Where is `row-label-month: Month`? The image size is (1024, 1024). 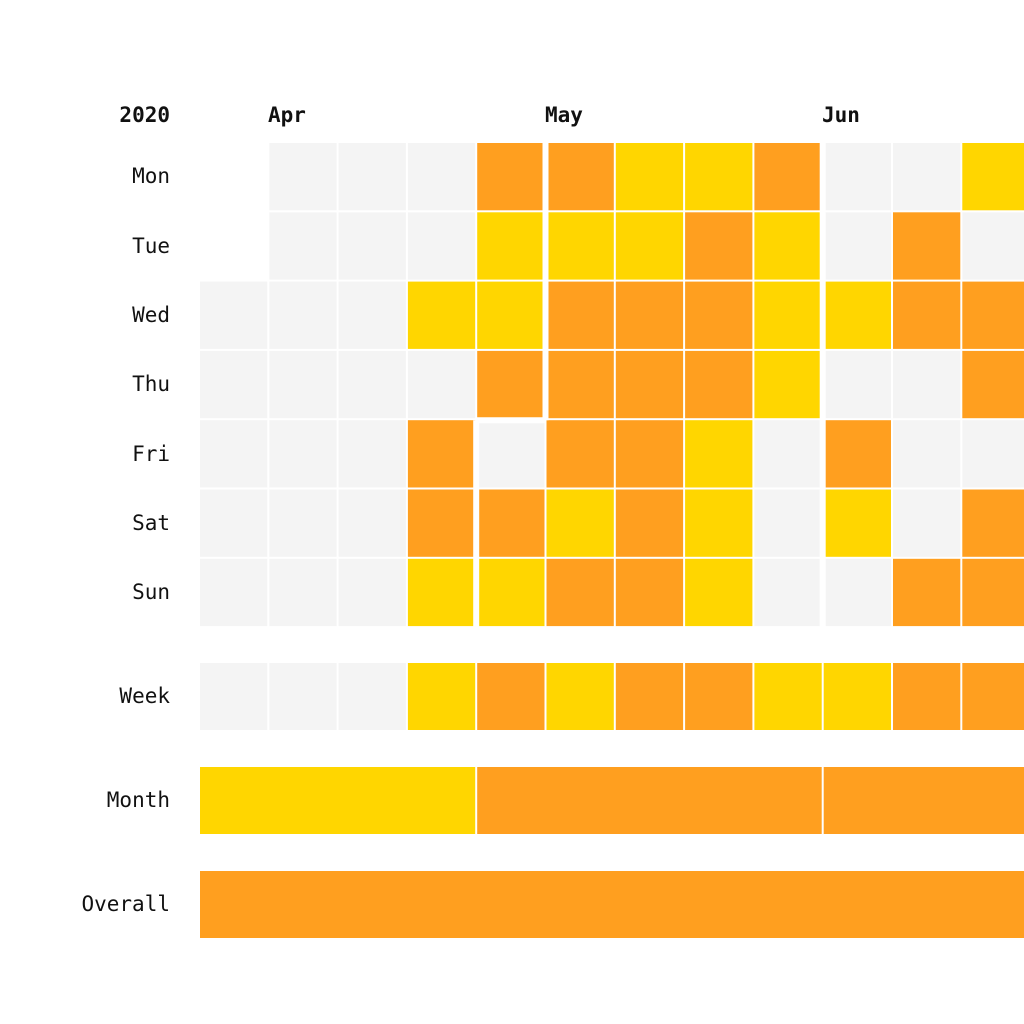 row-label-month: Month is located at coordinates (138, 800).